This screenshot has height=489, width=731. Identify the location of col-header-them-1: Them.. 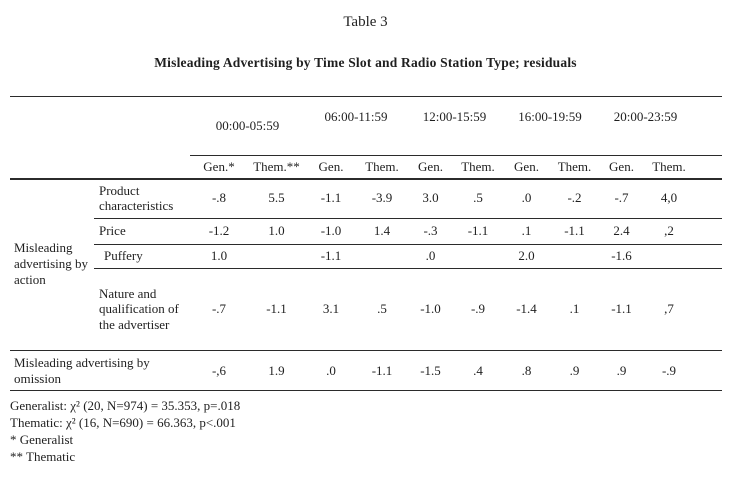
(382, 166).